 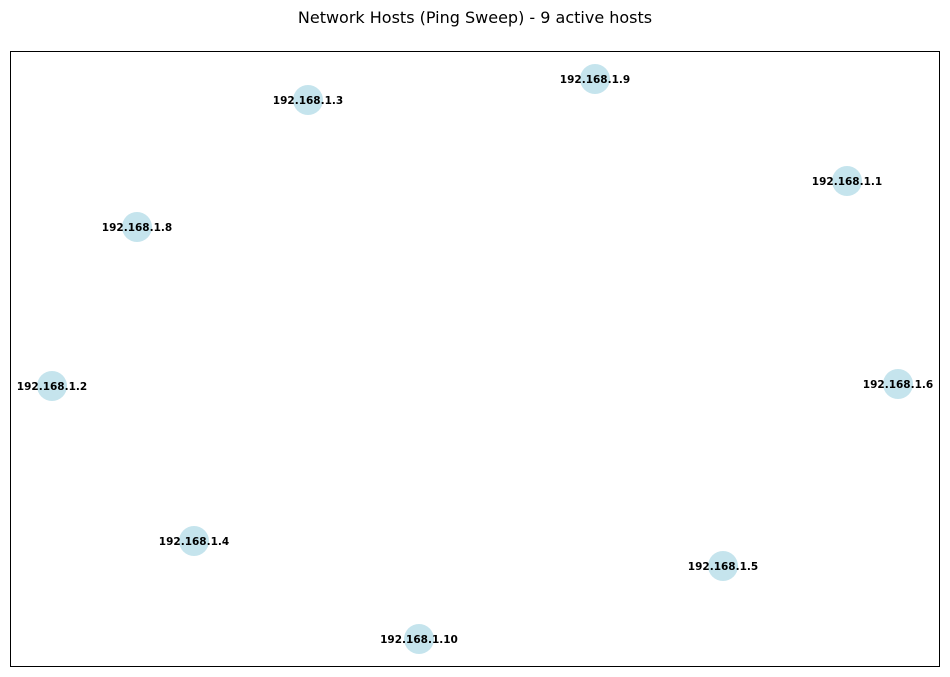 I want to click on host-node: 192.168.1.2, so click(x=52, y=386).